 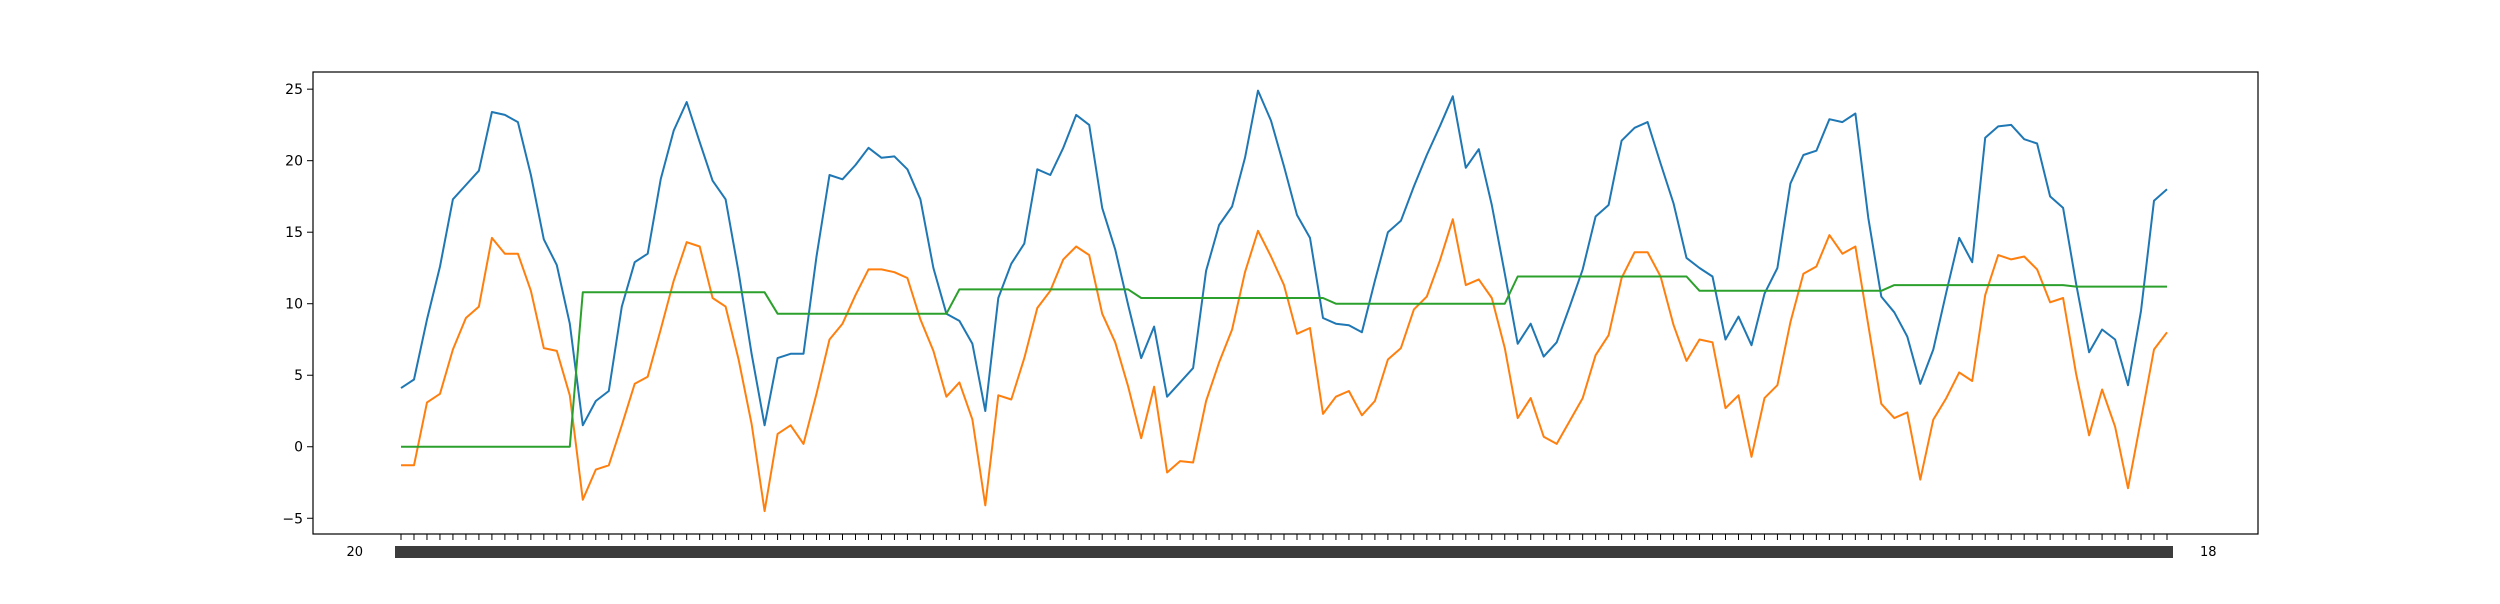 What do you see at coordinates (294, 162) in the screenshot?
I see `y-tick-label: 20` at bounding box center [294, 162].